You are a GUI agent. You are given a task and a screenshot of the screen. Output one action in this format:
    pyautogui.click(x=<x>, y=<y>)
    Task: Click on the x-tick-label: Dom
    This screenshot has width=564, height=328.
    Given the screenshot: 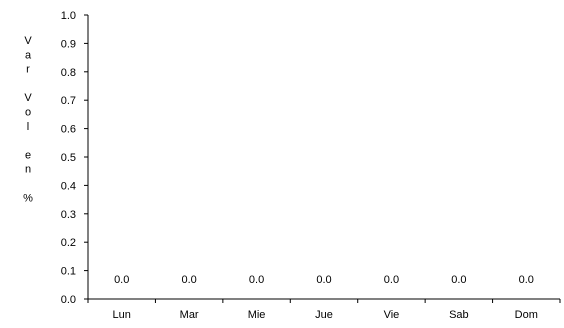 What is the action you would take?
    pyautogui.click(x=526, y=315)
    